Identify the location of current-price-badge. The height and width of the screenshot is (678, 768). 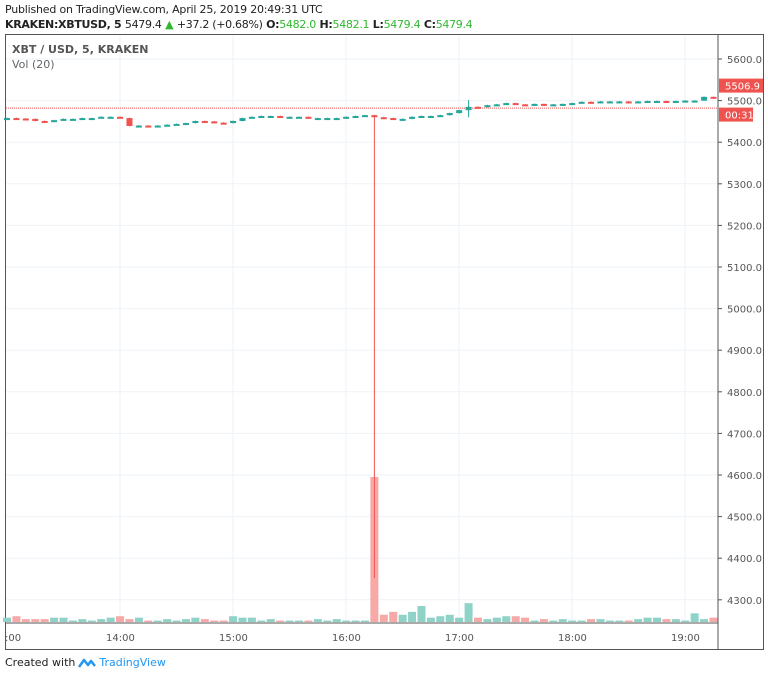
(741, 85).